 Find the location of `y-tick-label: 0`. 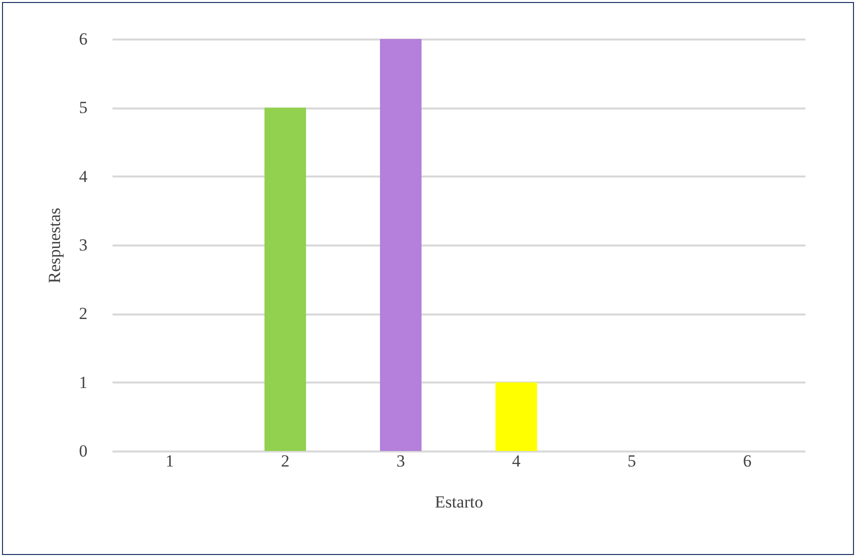

y-tick-label: 0 is located at coordinates (83, 451).